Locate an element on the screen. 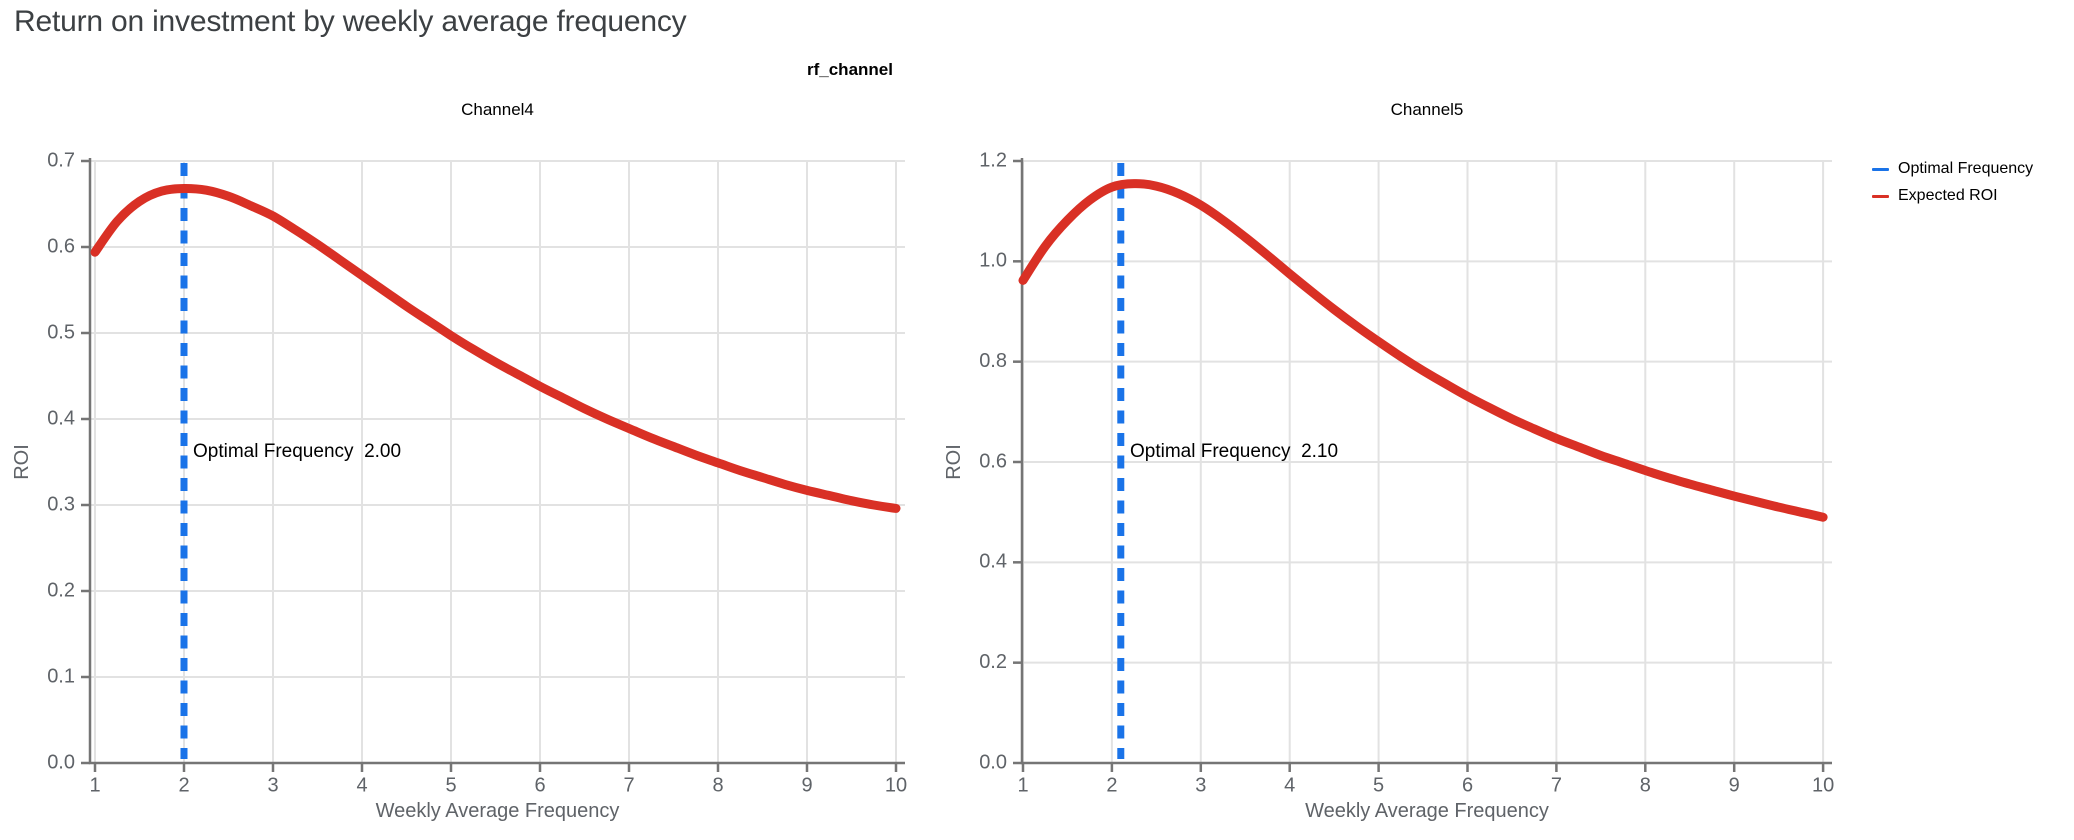 The width and height of the screenshot is (2074, 840). chart-legend: Optimal Frequency Expected ROI is located at coordinates (1952, 187).